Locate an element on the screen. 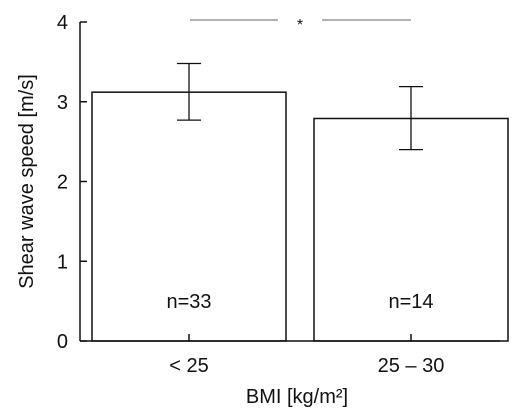 The width and height of the screenshot is (515, 410). significance-marker: * is located at coordinates (300, 25).